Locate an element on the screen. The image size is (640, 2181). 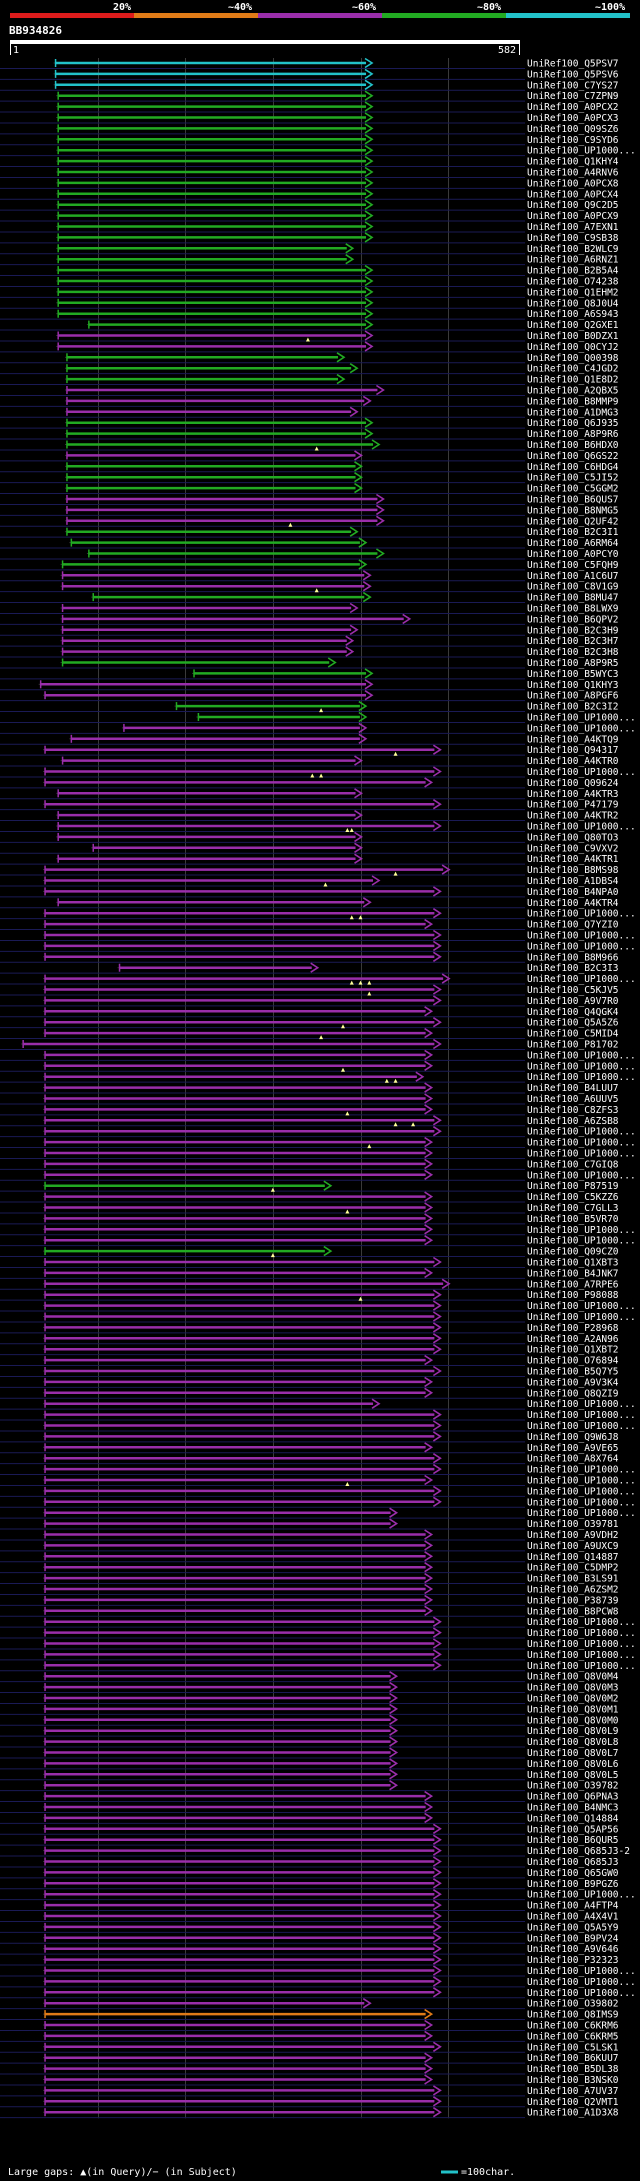
hit-row: UniRef100_A2QBX5 is located at coordinates (309, 390).